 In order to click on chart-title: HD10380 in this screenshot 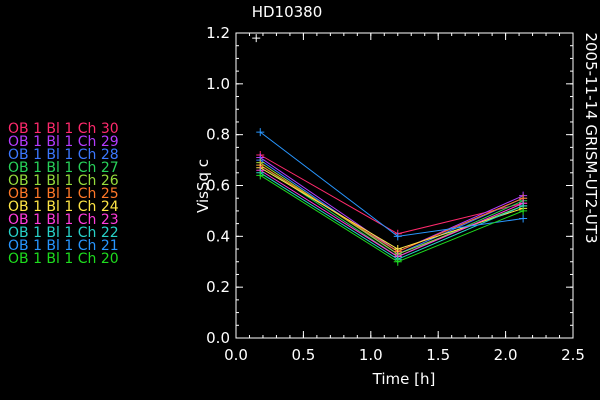, I will do `click(287, 12)`.